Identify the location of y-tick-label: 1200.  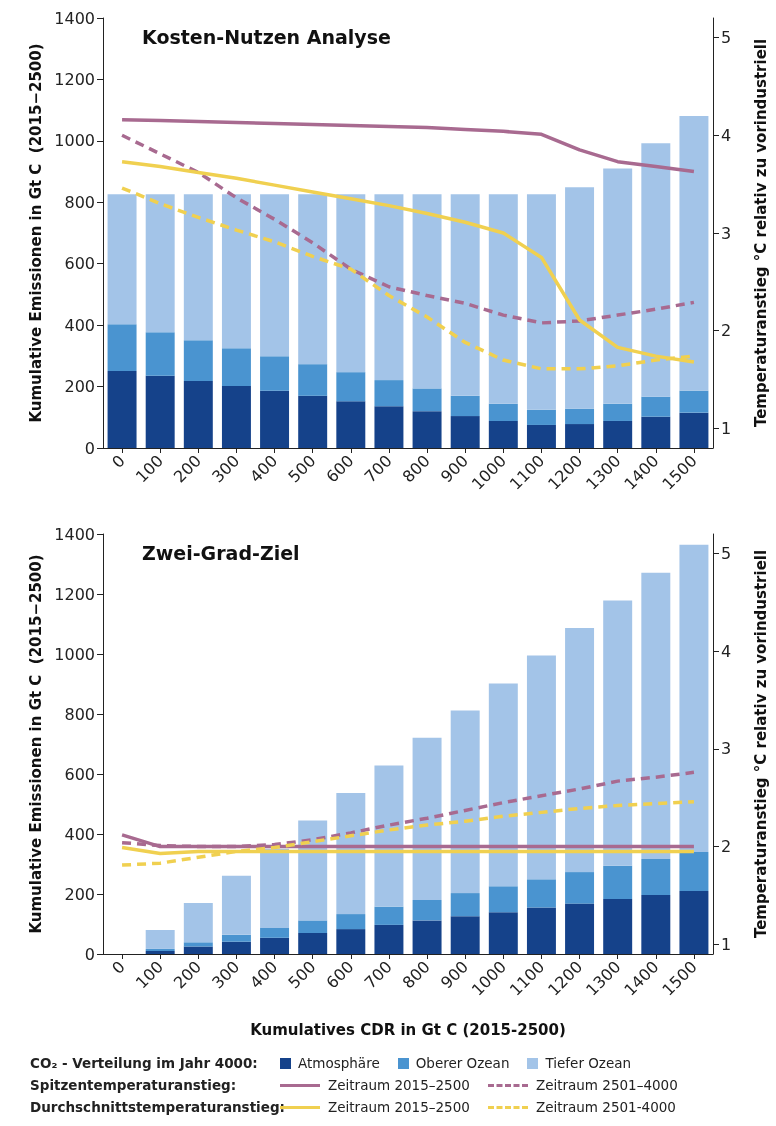
(74, 594).